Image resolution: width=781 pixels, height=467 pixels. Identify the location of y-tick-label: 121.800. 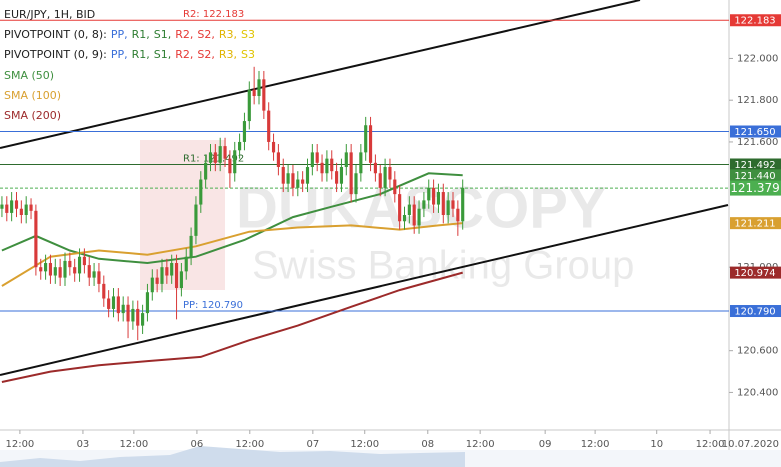
(757, 100).